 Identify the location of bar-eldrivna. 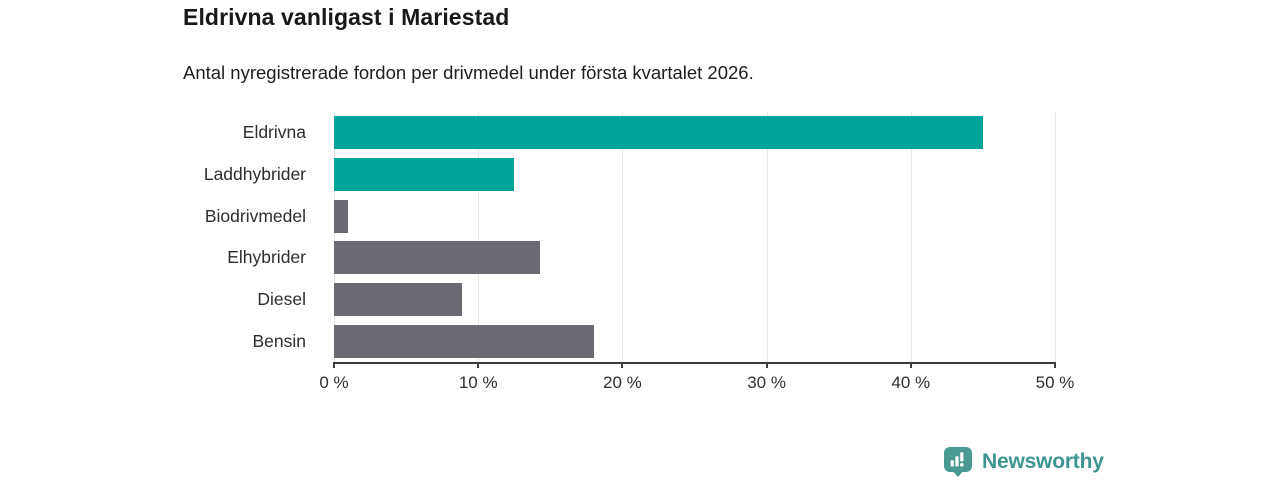
(658, 132).